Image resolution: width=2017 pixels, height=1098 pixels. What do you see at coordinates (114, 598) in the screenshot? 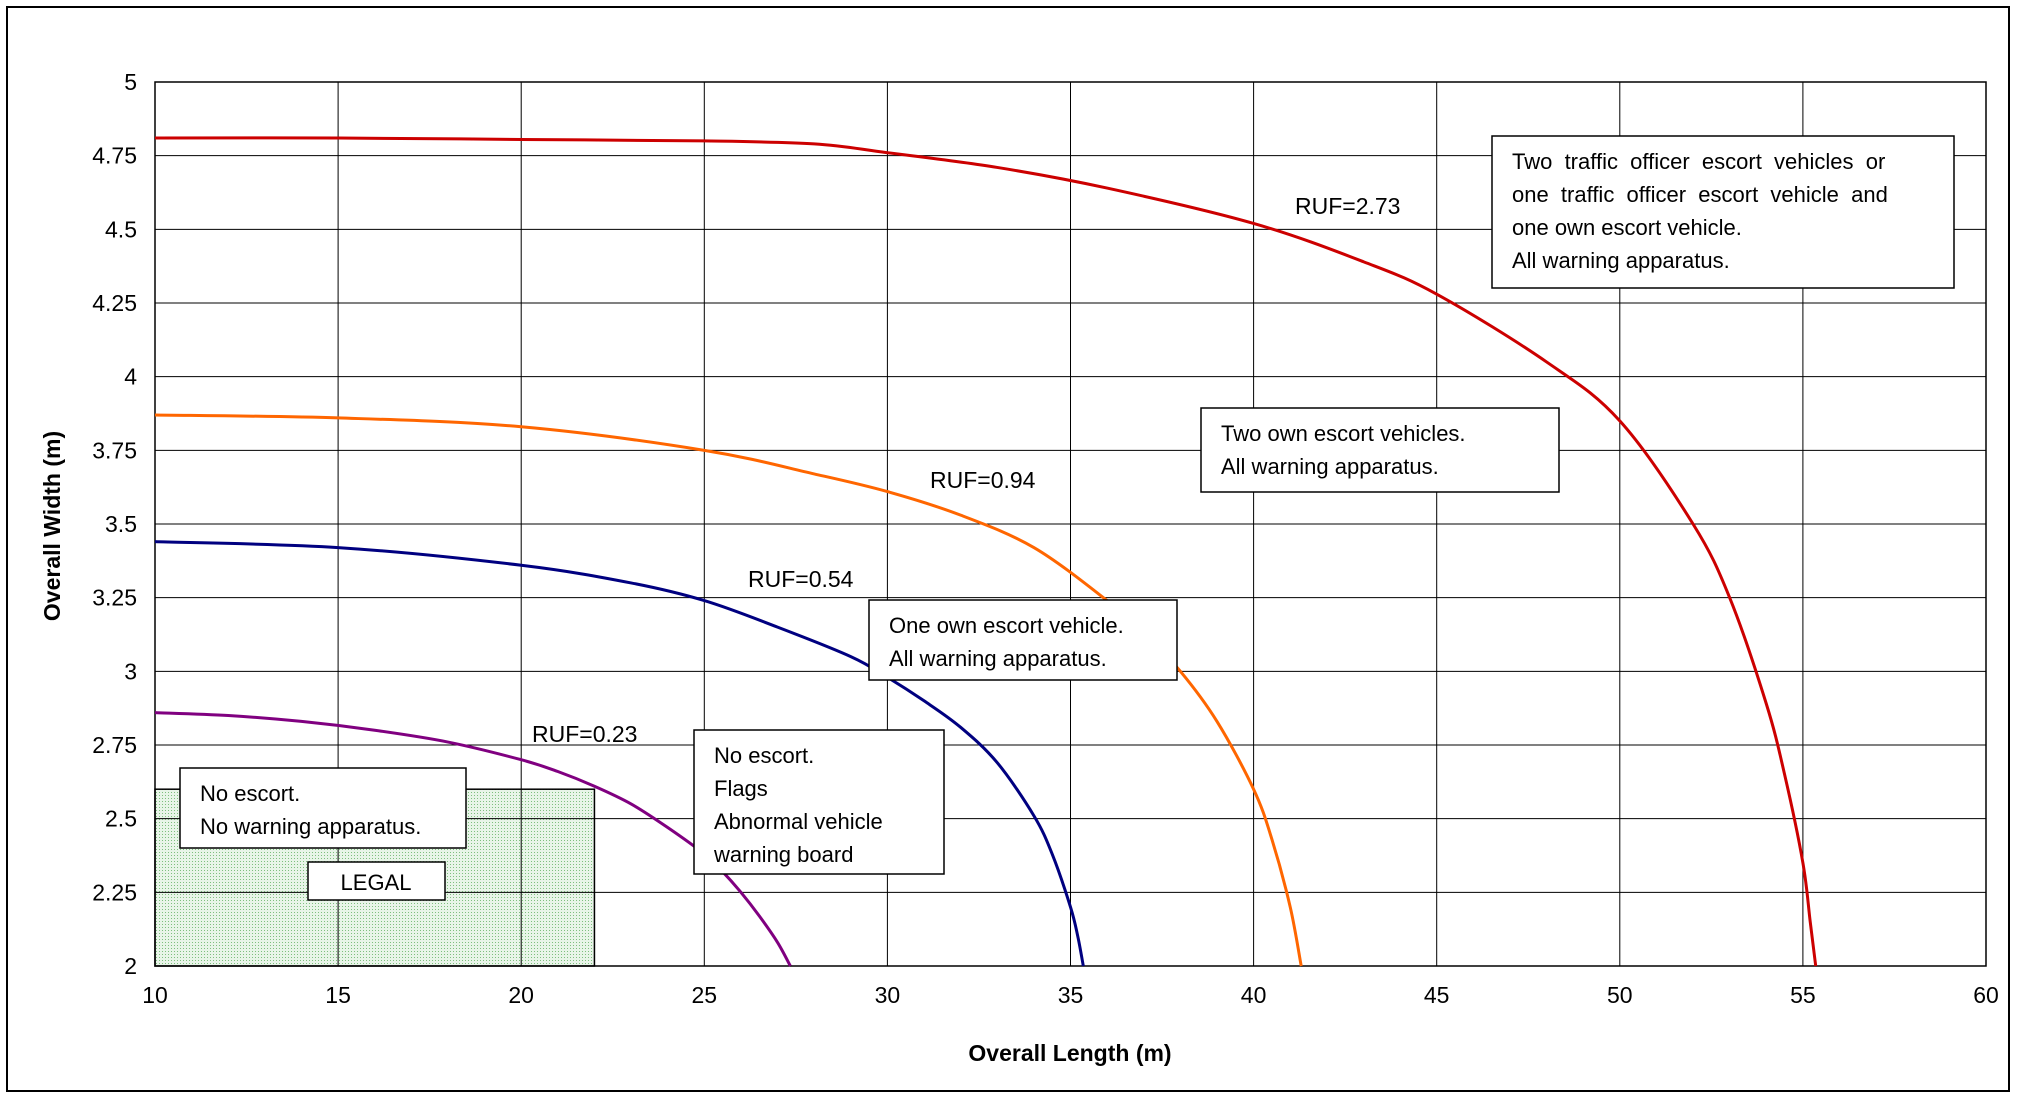
I see `y-tick-label: 3.25` at bounding box center [114, 598].